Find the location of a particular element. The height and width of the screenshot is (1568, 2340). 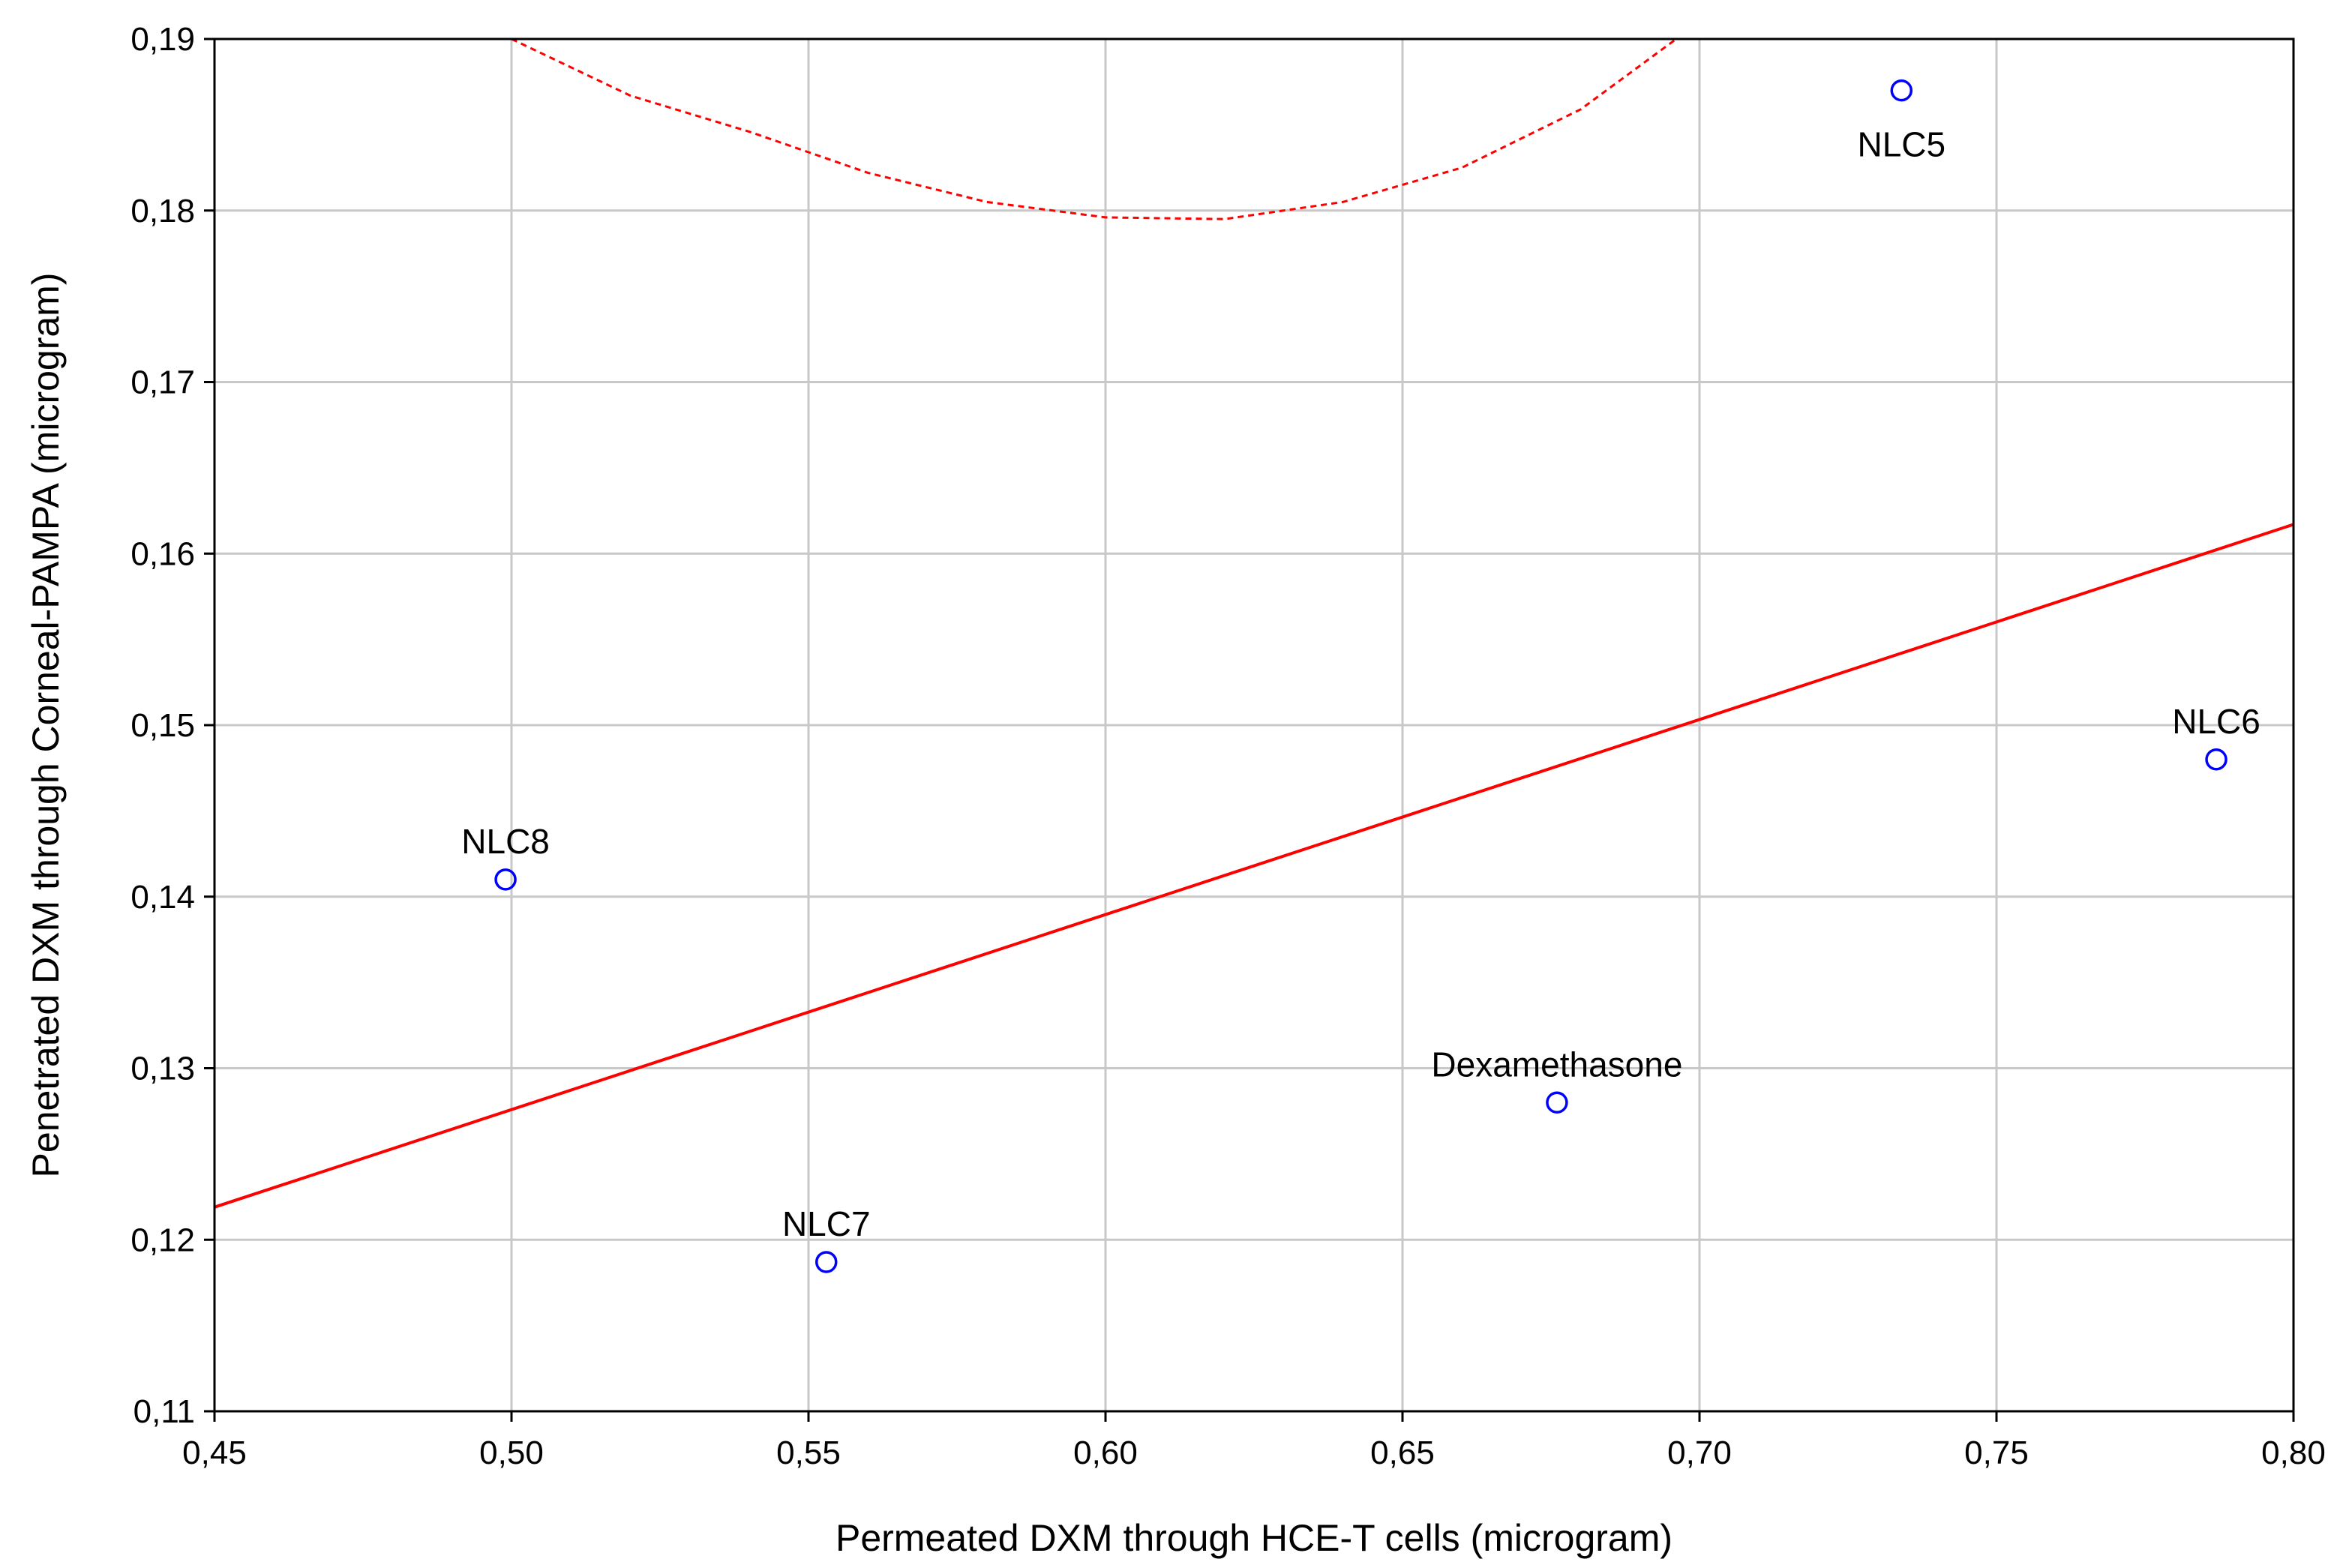

point-label: Dexamethasone is located at coordinates (1556, 1064).